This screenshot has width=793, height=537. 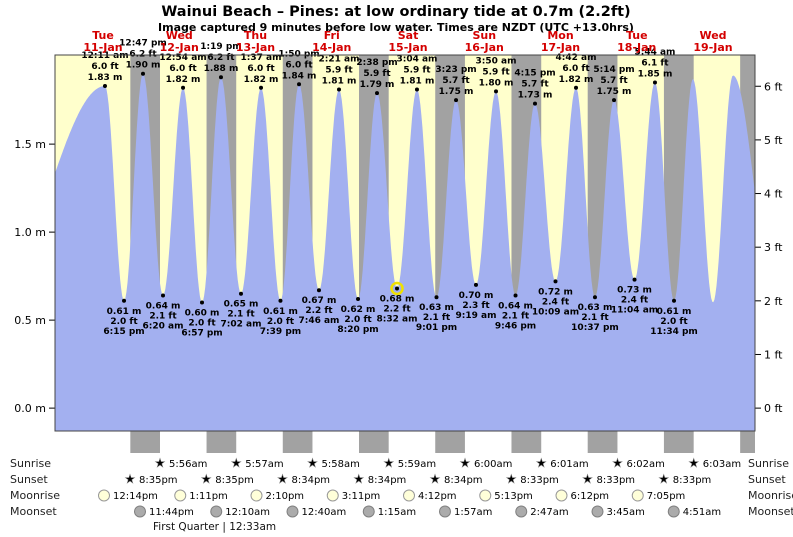 I want to click on low-tide-label: 7:39 pm, so click(x=280, y=332).